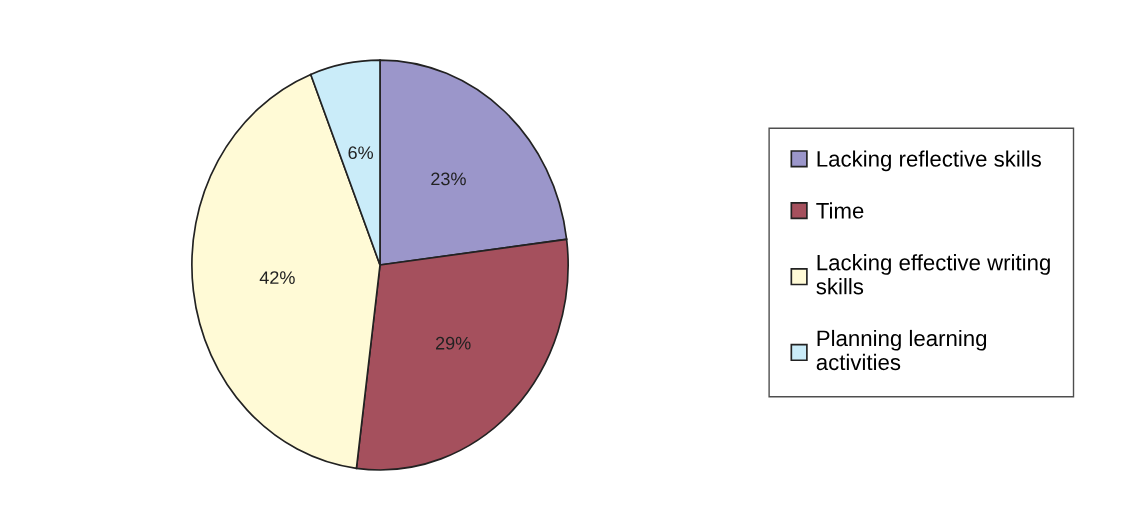 The width and height of the screenshot is (1127, 525). Describe the element at coordinates (277, 277) in the screenshot. I see `data-label: 42%` at that location.